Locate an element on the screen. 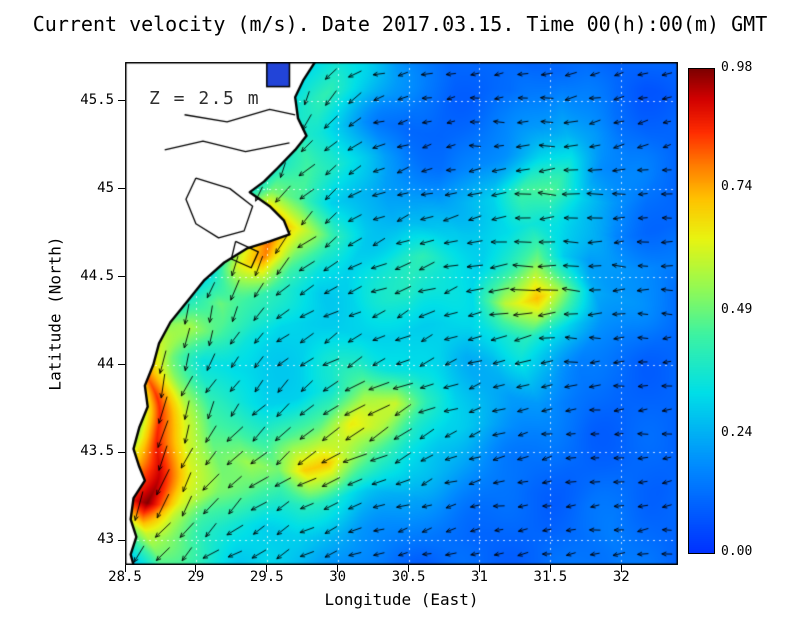  y-tick-label: 45 is located at coordinates (105, 187).